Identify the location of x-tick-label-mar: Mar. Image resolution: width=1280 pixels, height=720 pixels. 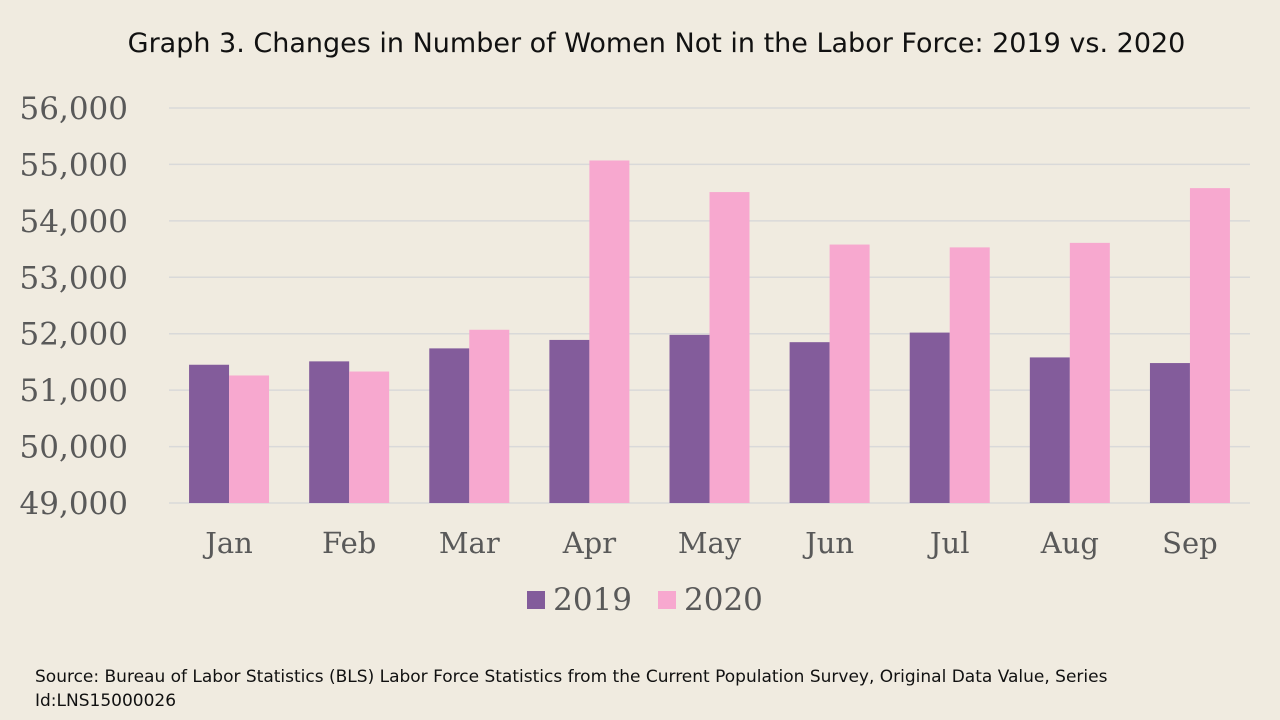
(469, 543).